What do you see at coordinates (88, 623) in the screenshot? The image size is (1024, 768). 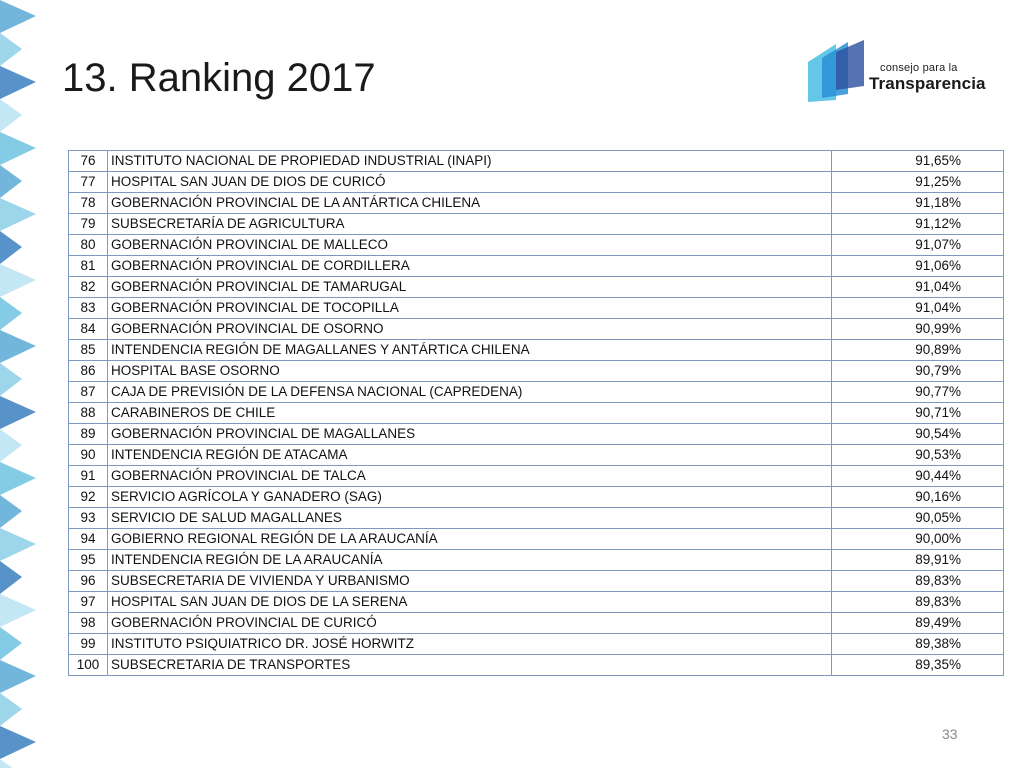 I see `rank-cell: 98` at bounding box center [88, 623].